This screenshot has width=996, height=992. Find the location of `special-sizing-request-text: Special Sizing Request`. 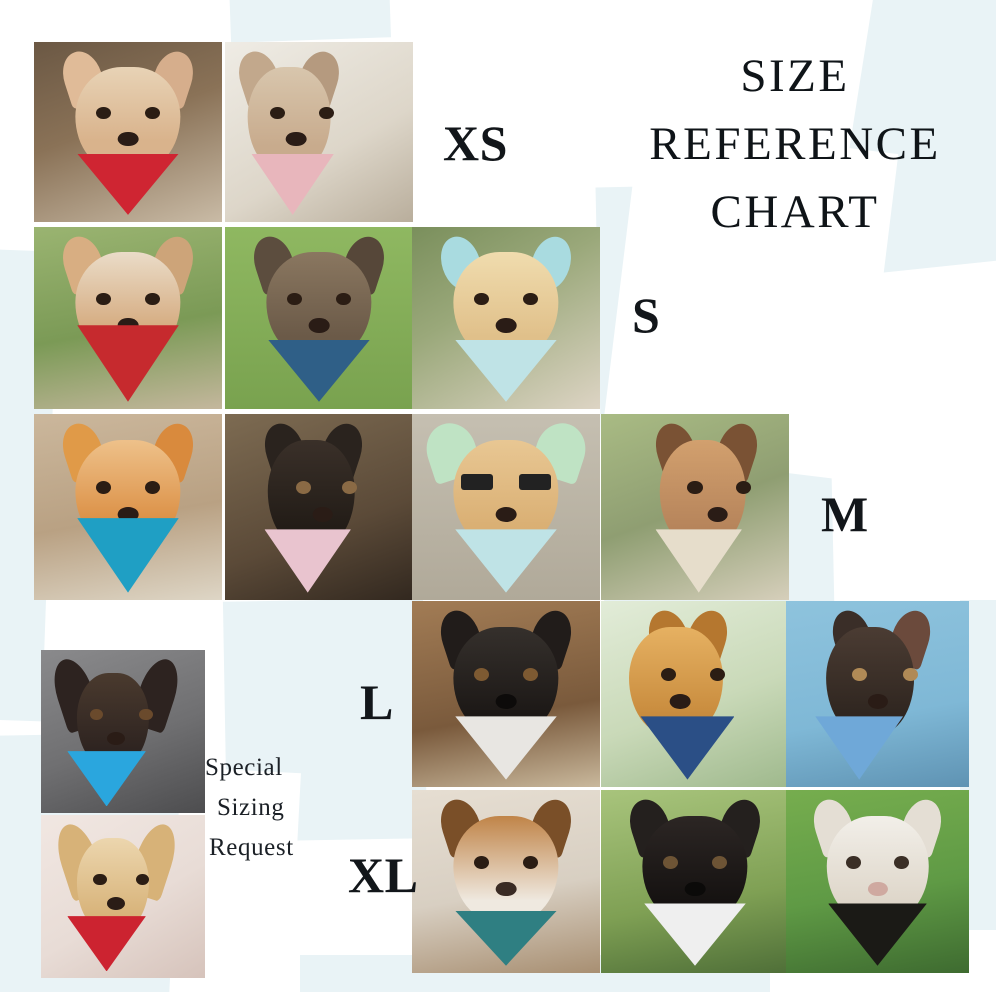

special-sizing-request-text: Special Sizing Request is located at coordinates (275, 808).